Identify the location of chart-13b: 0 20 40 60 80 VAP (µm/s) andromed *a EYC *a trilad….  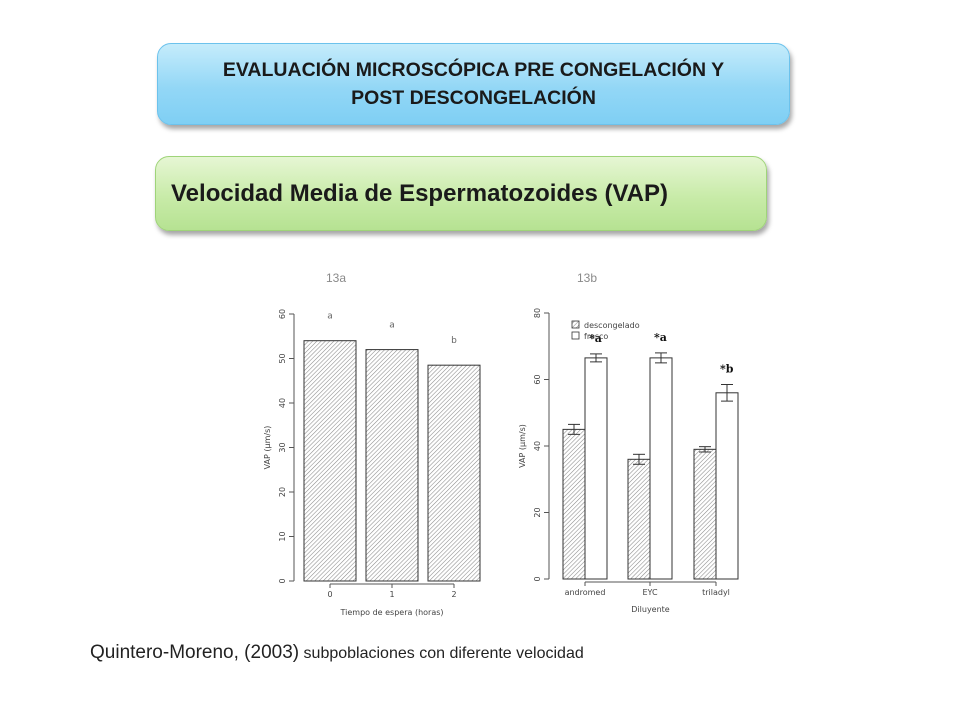
(628, 461).